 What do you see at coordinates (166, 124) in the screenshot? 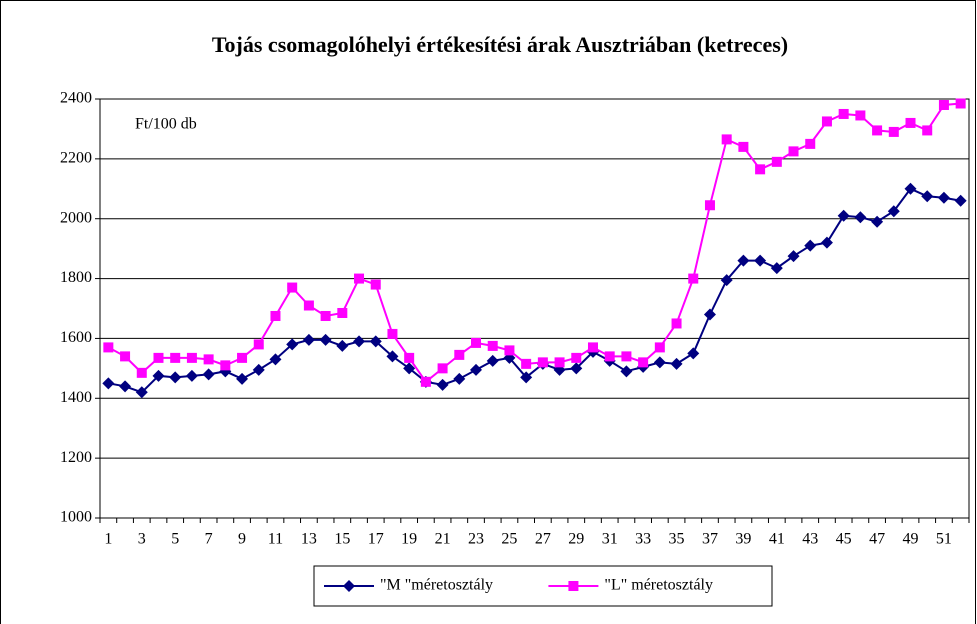
I see `annotation: Ft/100 db` at bounding box center [166, 124].